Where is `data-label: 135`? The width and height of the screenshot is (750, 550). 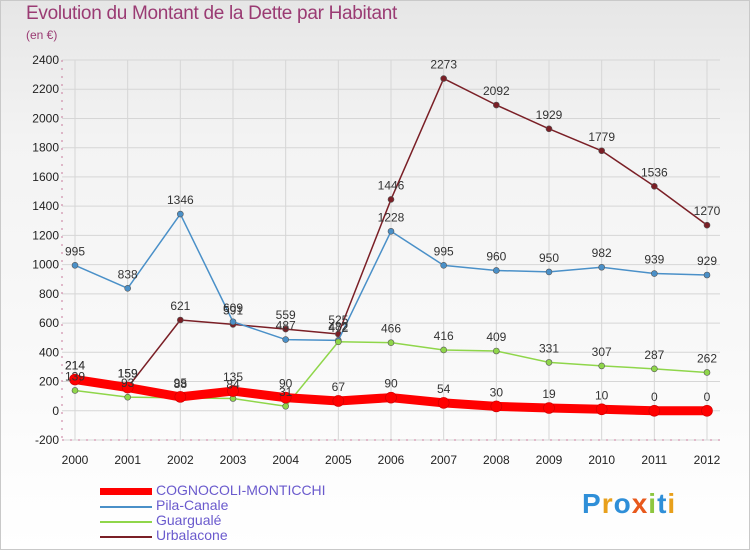
data-label: 135 is located at coordinates (233, 377).